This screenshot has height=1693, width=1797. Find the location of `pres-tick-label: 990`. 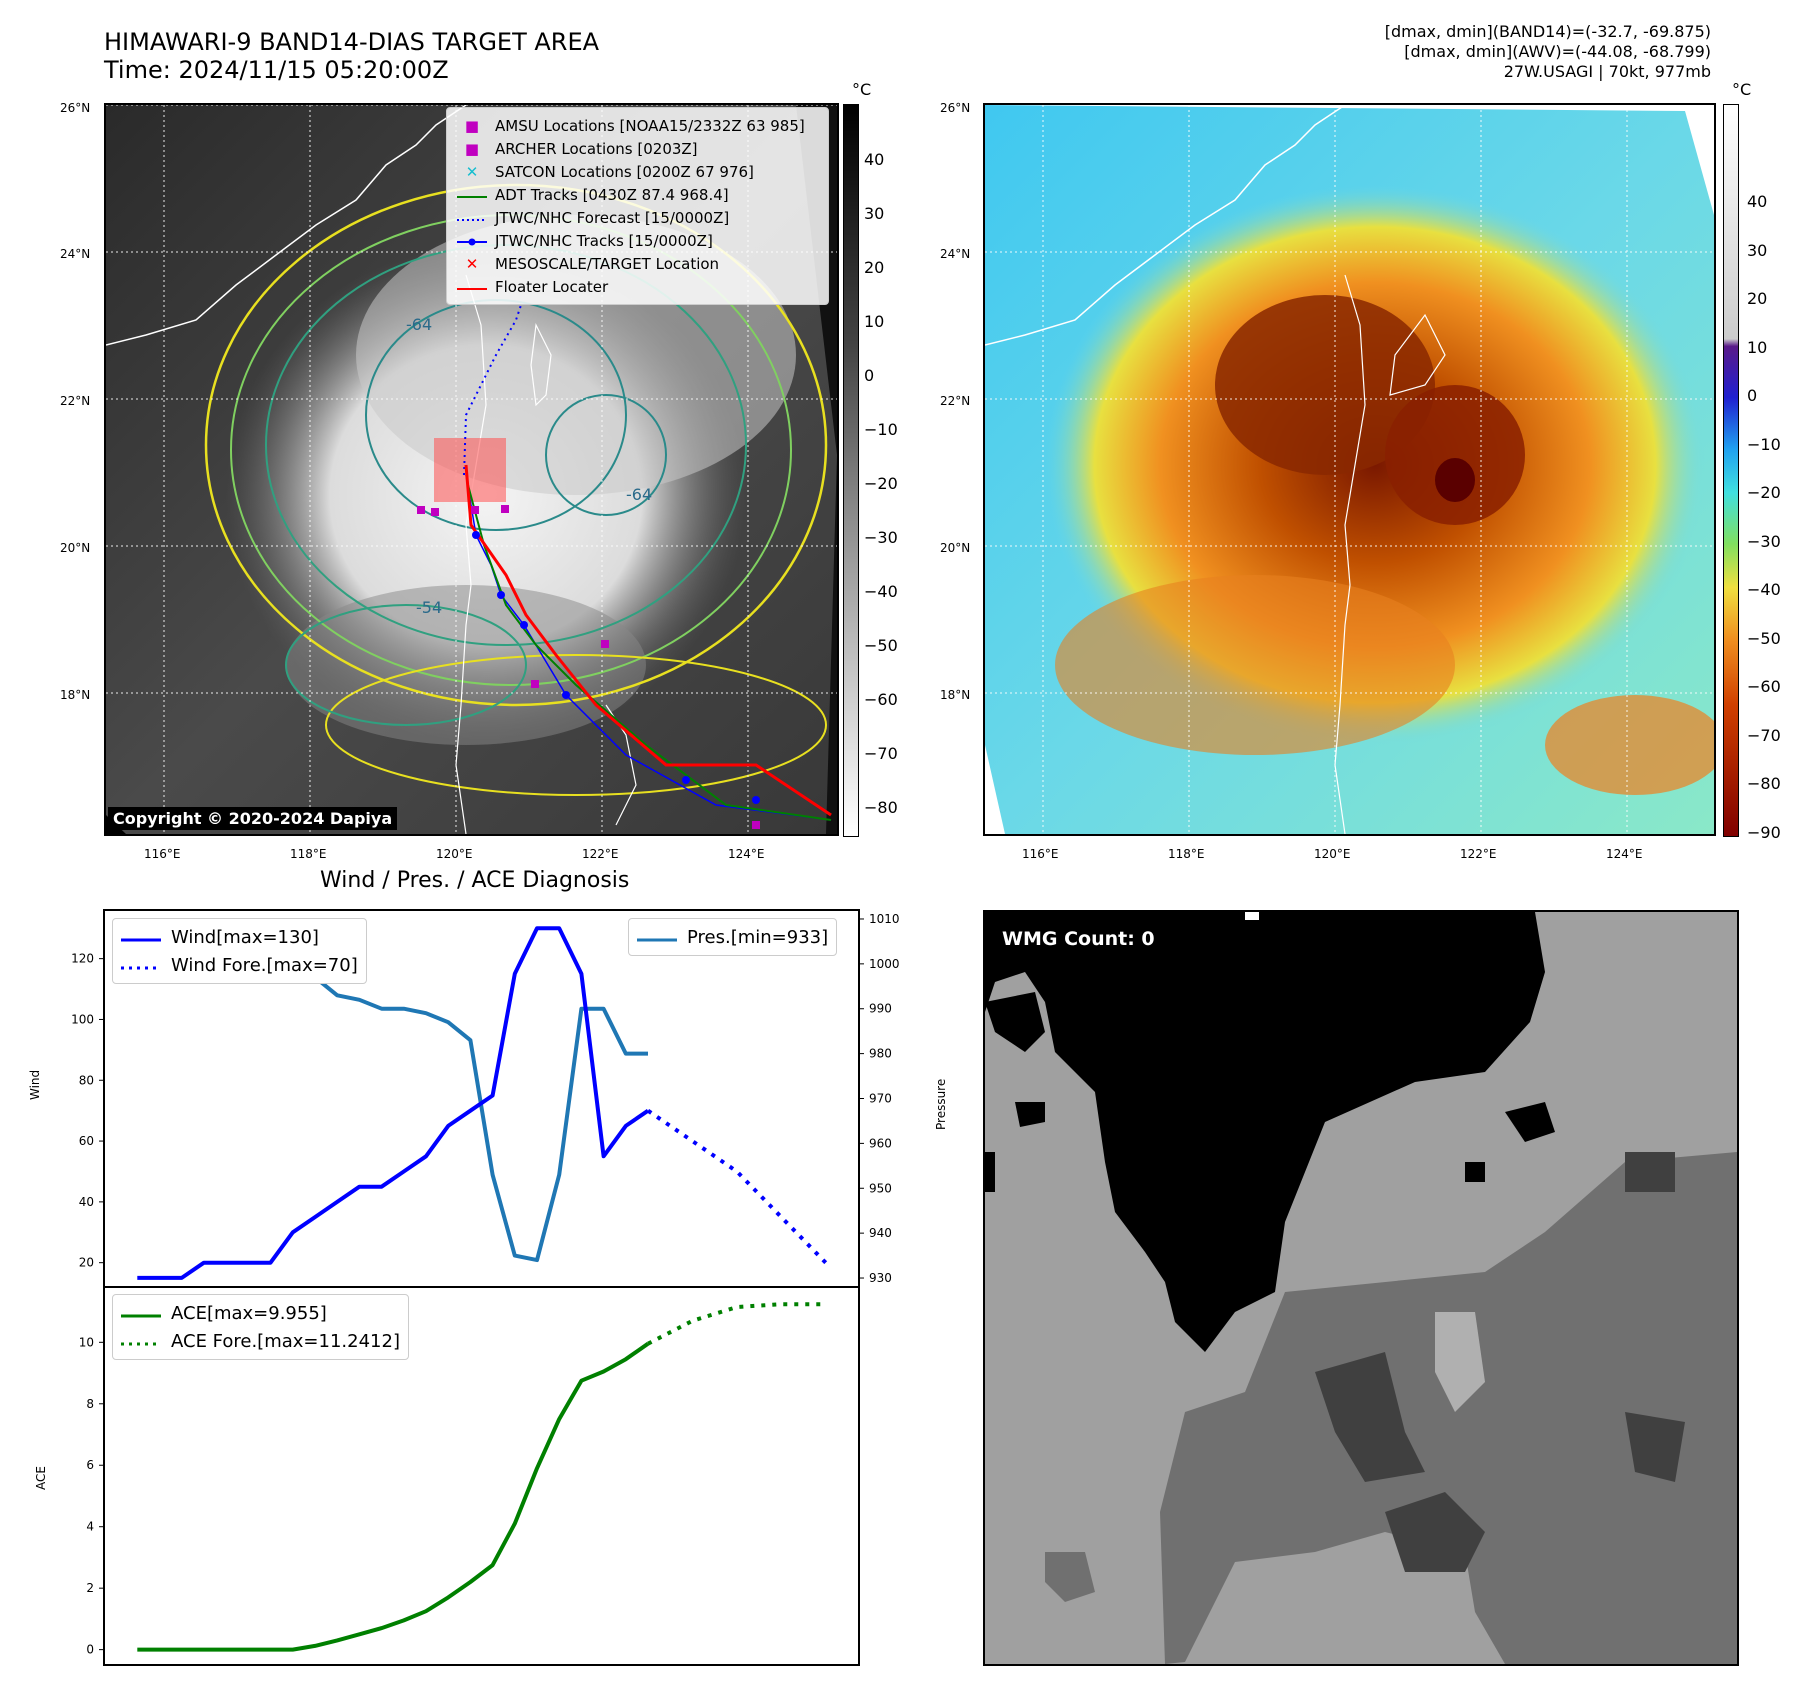

pres-tick-label: 990 is located at coordinates (880, 1009).